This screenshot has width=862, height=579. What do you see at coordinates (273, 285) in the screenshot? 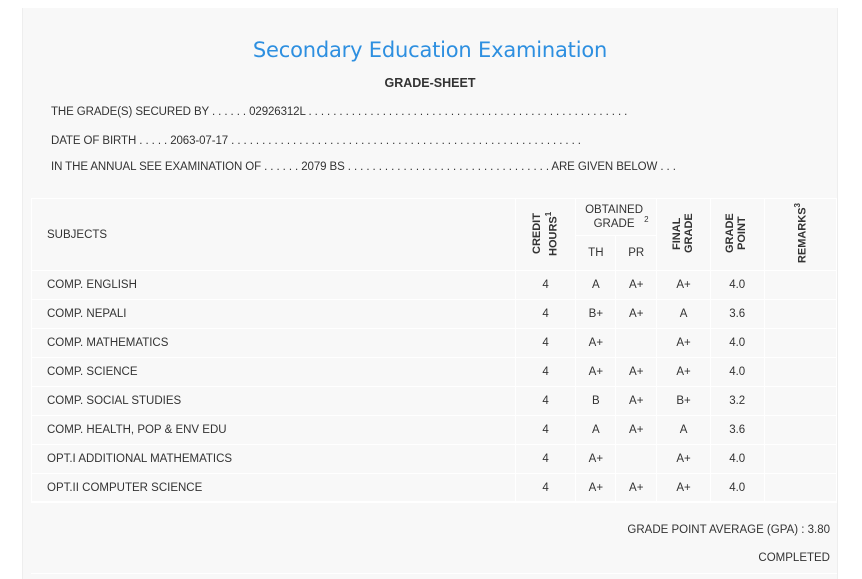
I see `subject-cell: COMP. ENGLISH` at bounding box center [273, 285].